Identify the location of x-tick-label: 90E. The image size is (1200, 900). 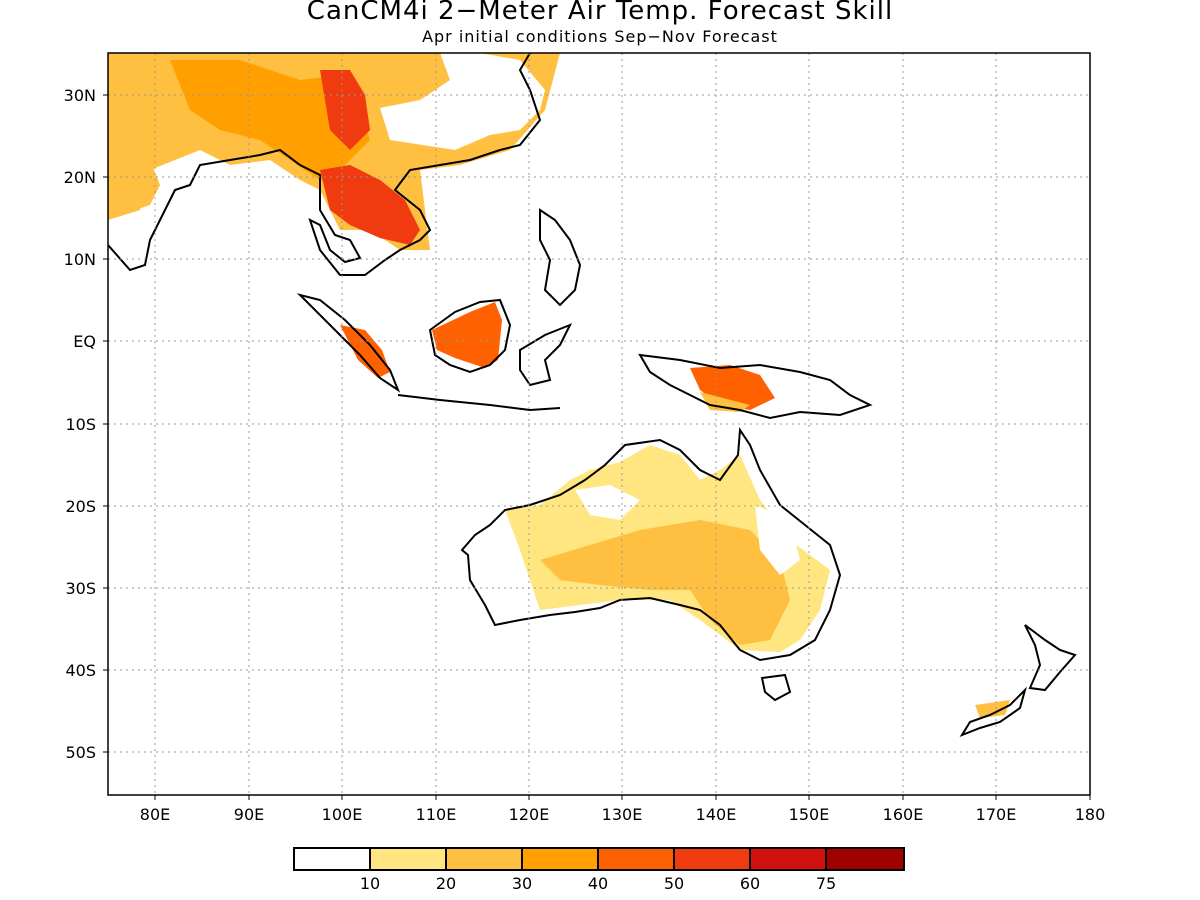
(249, 814).